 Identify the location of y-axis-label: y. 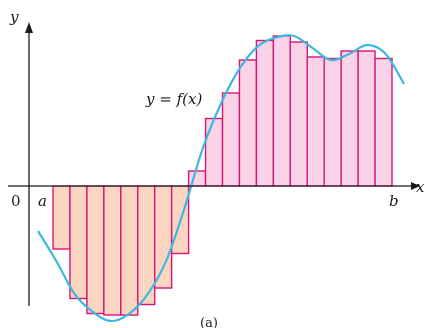
(14, 17).